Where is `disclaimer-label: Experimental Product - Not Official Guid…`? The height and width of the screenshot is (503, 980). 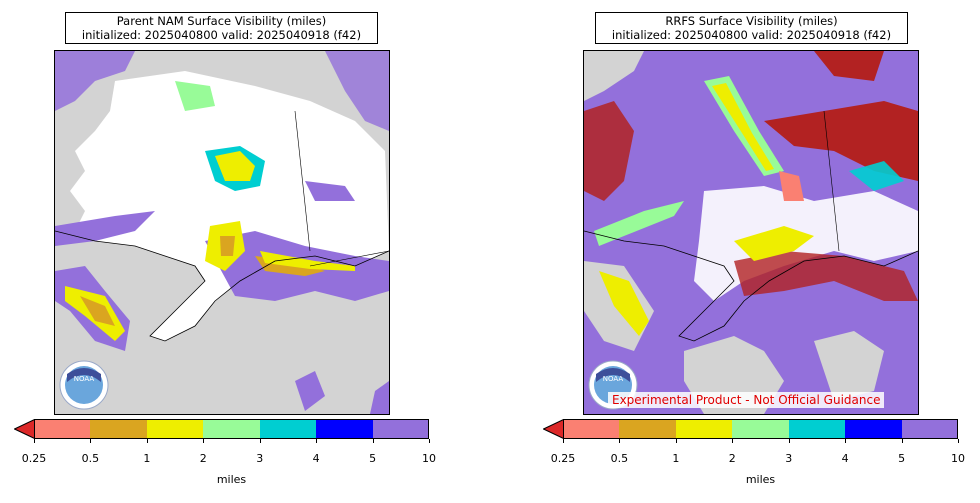
disclaimer-label: Experimental Product - Not Official Guid… is located at coordinates (746, 400).